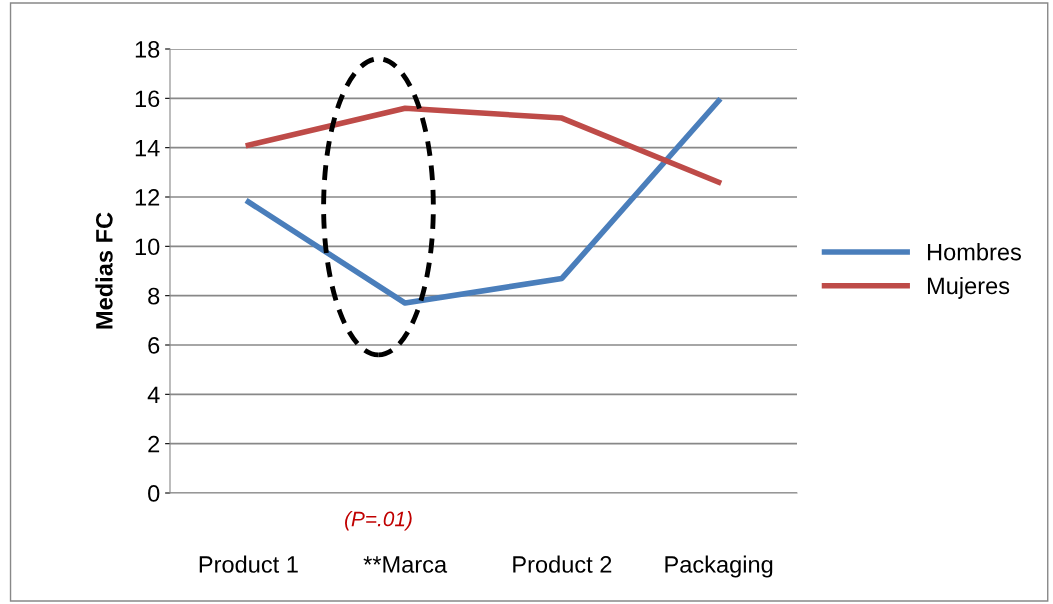 This screenshot has width=1053, height=604. What do you see at coordinates (153, 394) in the screenshot?
I see `y-tick-label: 4` at bounding box center [153, 394].